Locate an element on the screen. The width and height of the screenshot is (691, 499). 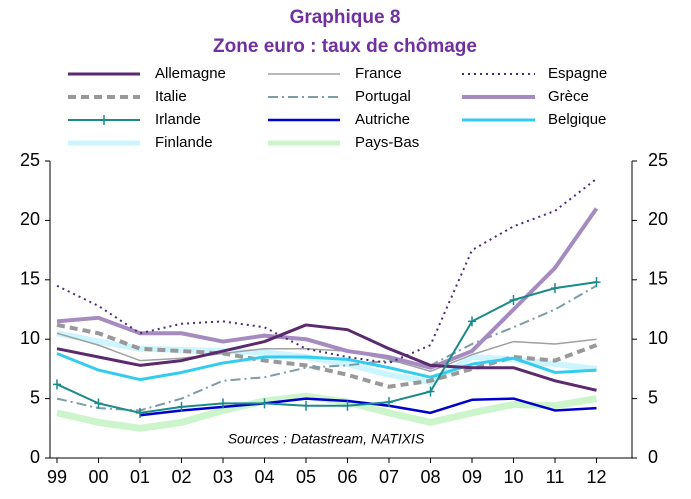
y-tick-label: 10 is located at coordinates (30, 338).